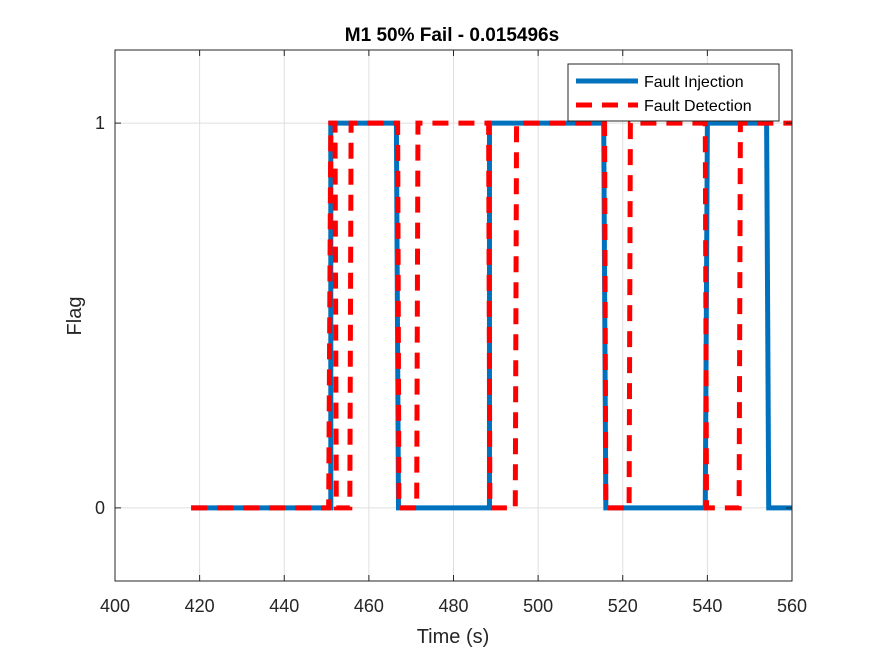 The height and width of the screenshot is (661, 875). Describe the element at coordinates (115, 606) in the screenshot. I see `x-tick-label: 400` at that location.